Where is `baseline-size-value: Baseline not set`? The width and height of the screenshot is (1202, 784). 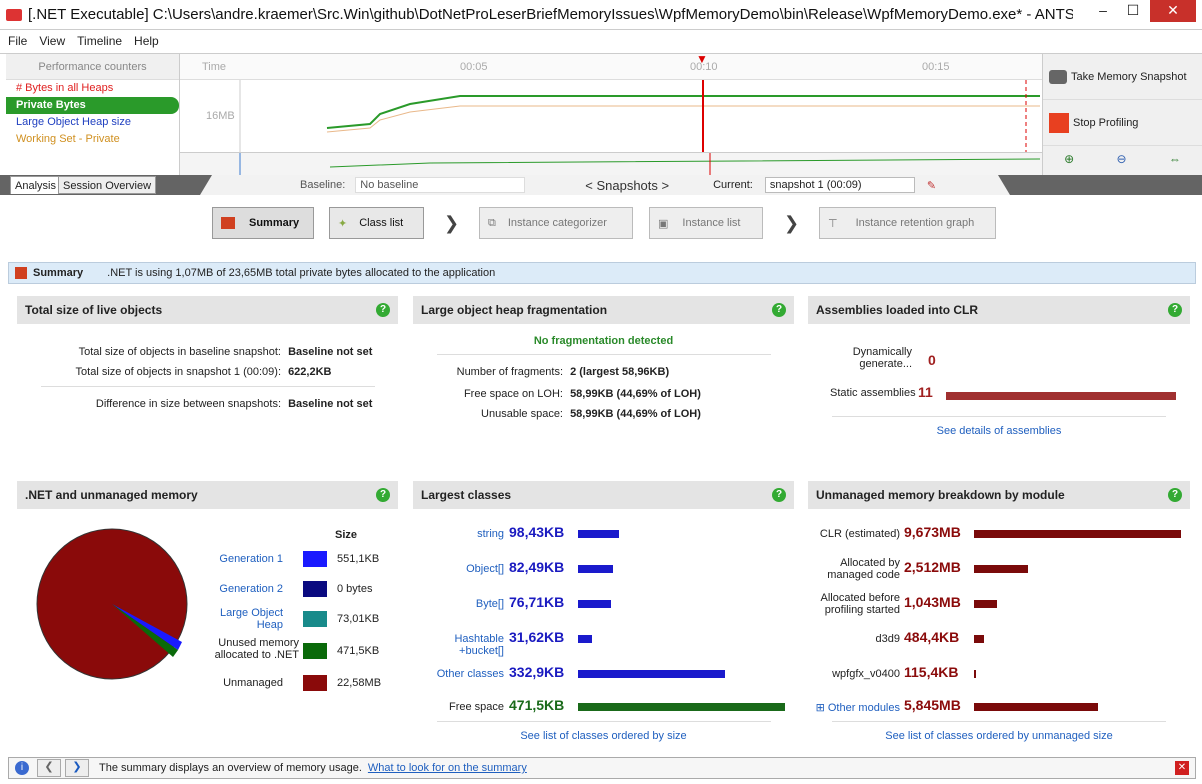 baseline-size-value: Baseline not set is located at coordinates (330, 352).